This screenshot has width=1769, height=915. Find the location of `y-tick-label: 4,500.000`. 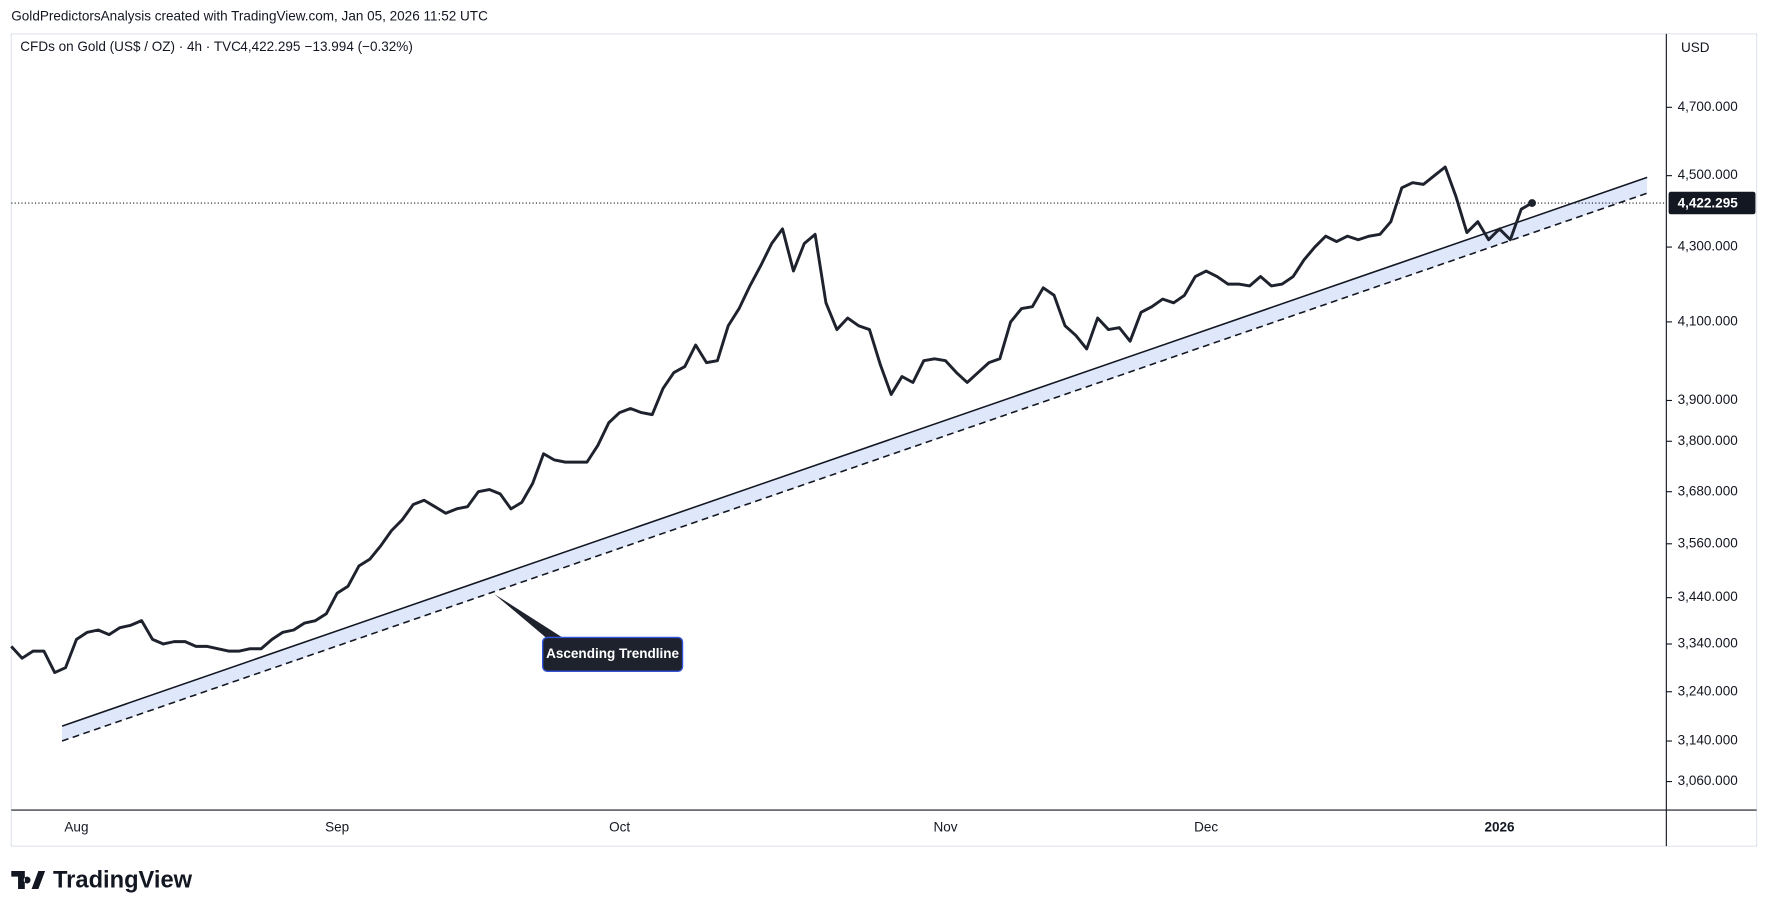

y-tick-label: 4,500.000 is located at coordinates (1708, 174).